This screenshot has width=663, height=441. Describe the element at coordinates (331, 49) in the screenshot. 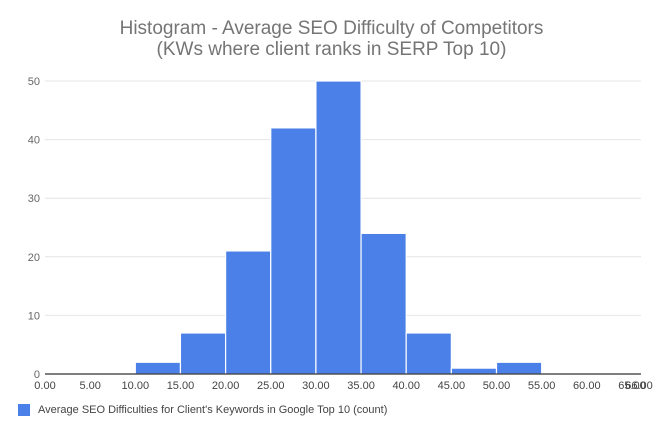

I see `chart-subtitle: (KWs where client ranks in SERP Top 10)` at that location.